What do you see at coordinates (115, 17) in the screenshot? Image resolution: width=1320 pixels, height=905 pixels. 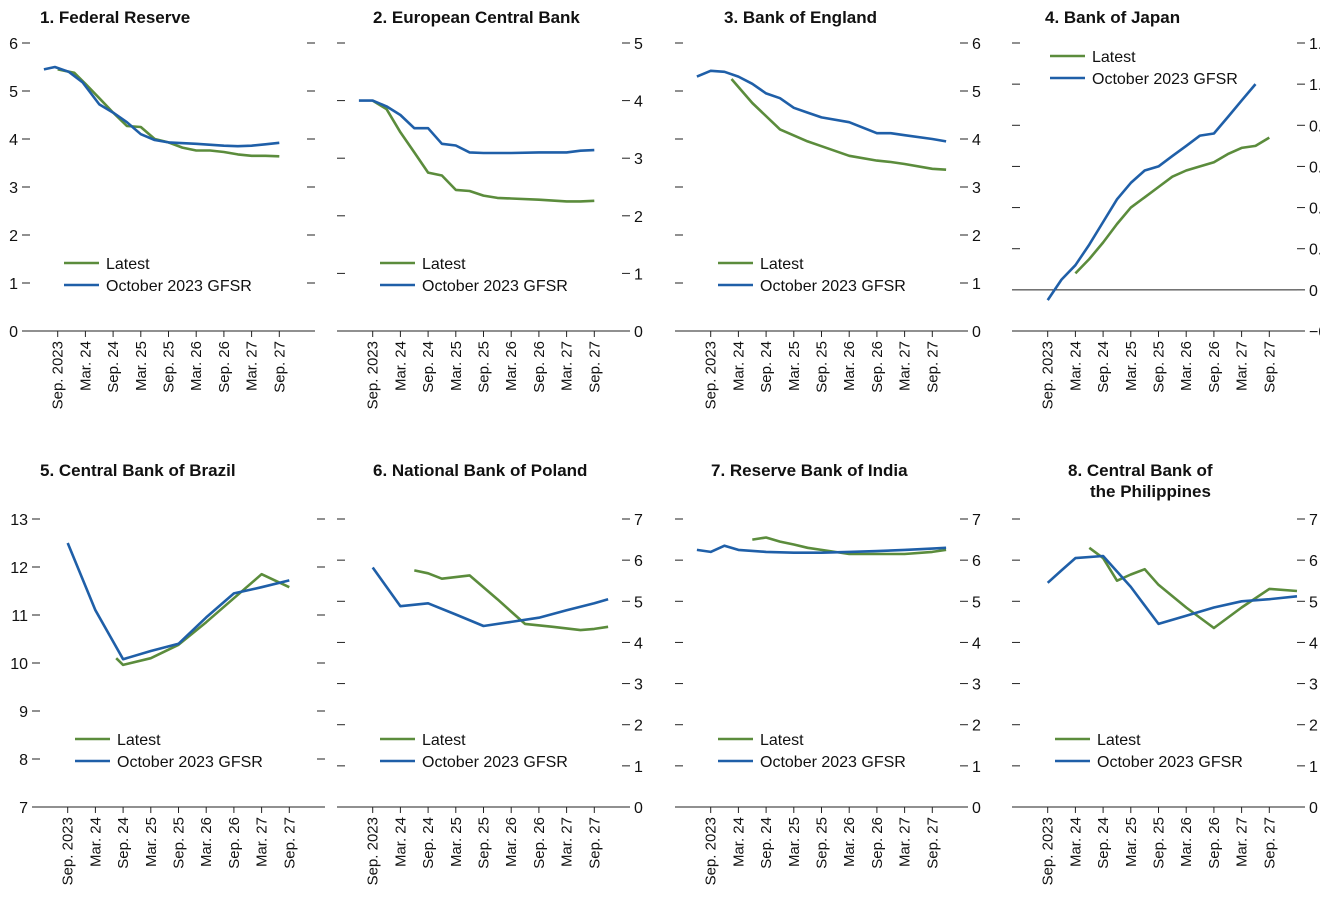 I see `chart-title-line: 1. Federal Reserve` at bounding box center [115, 17].